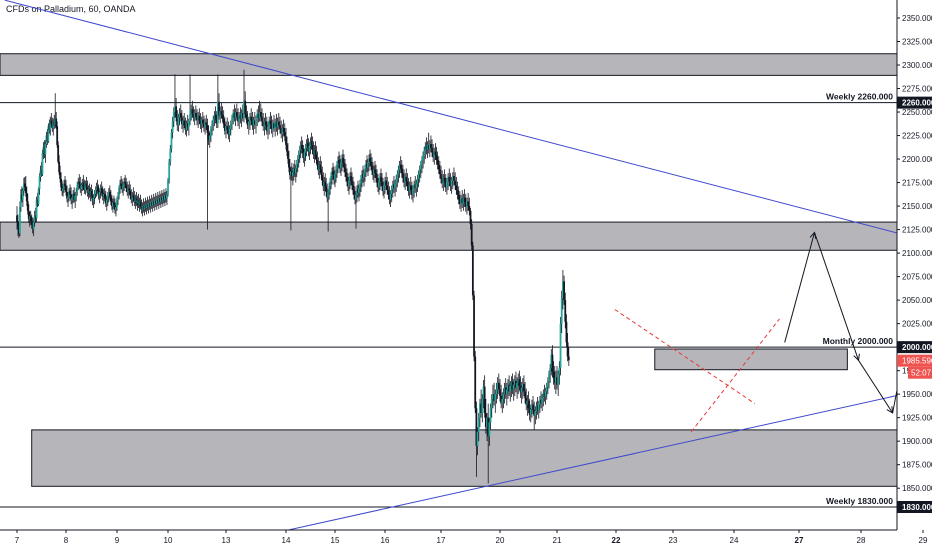 The image size is (932, 550). What do you see at coordinates (859, 97) in the screenshot?
I see `level-label-0: Weekly 2260.000` at bounding box center [859, 97].